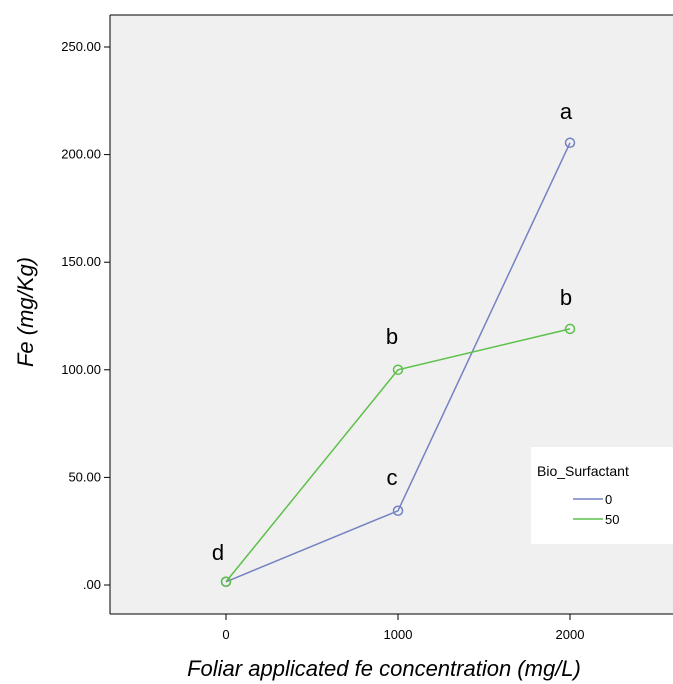 The width and height of the screenshot is (673, 684). Describe the element at coordinates (81, 154) in the screenshot. I see `y-tick-label: 200.00` at that location.